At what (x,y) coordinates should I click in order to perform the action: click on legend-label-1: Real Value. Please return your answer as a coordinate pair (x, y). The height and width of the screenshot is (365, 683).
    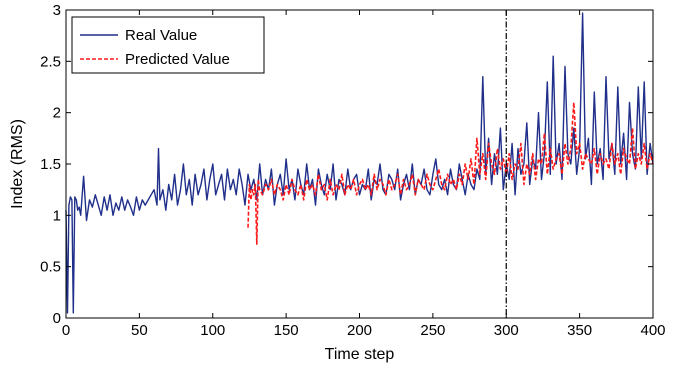
    Looking at the image, I should click on (161, 35).